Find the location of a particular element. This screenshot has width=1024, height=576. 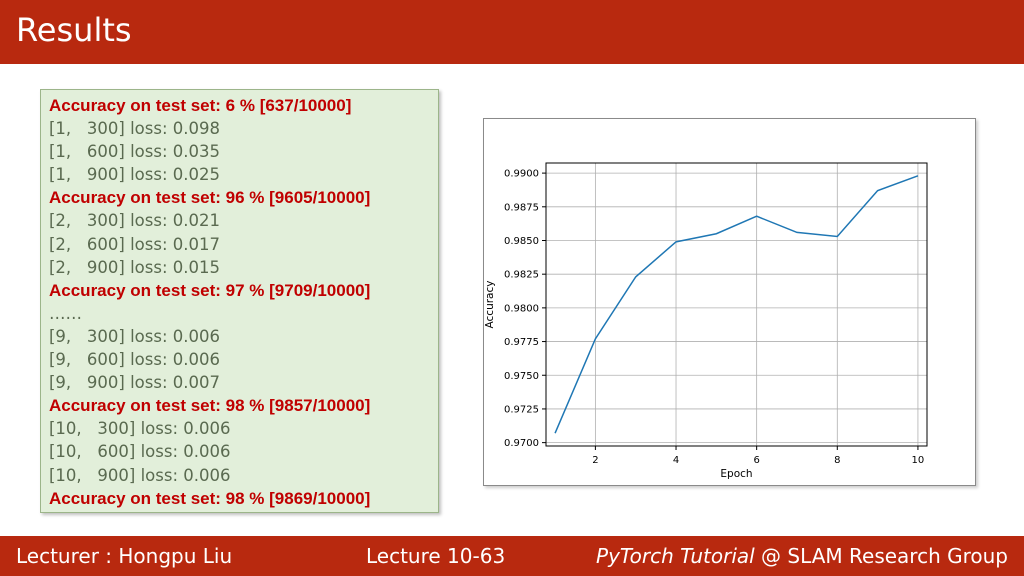

y-tick-label: 0.9700 is located at coordinates (521, 443).